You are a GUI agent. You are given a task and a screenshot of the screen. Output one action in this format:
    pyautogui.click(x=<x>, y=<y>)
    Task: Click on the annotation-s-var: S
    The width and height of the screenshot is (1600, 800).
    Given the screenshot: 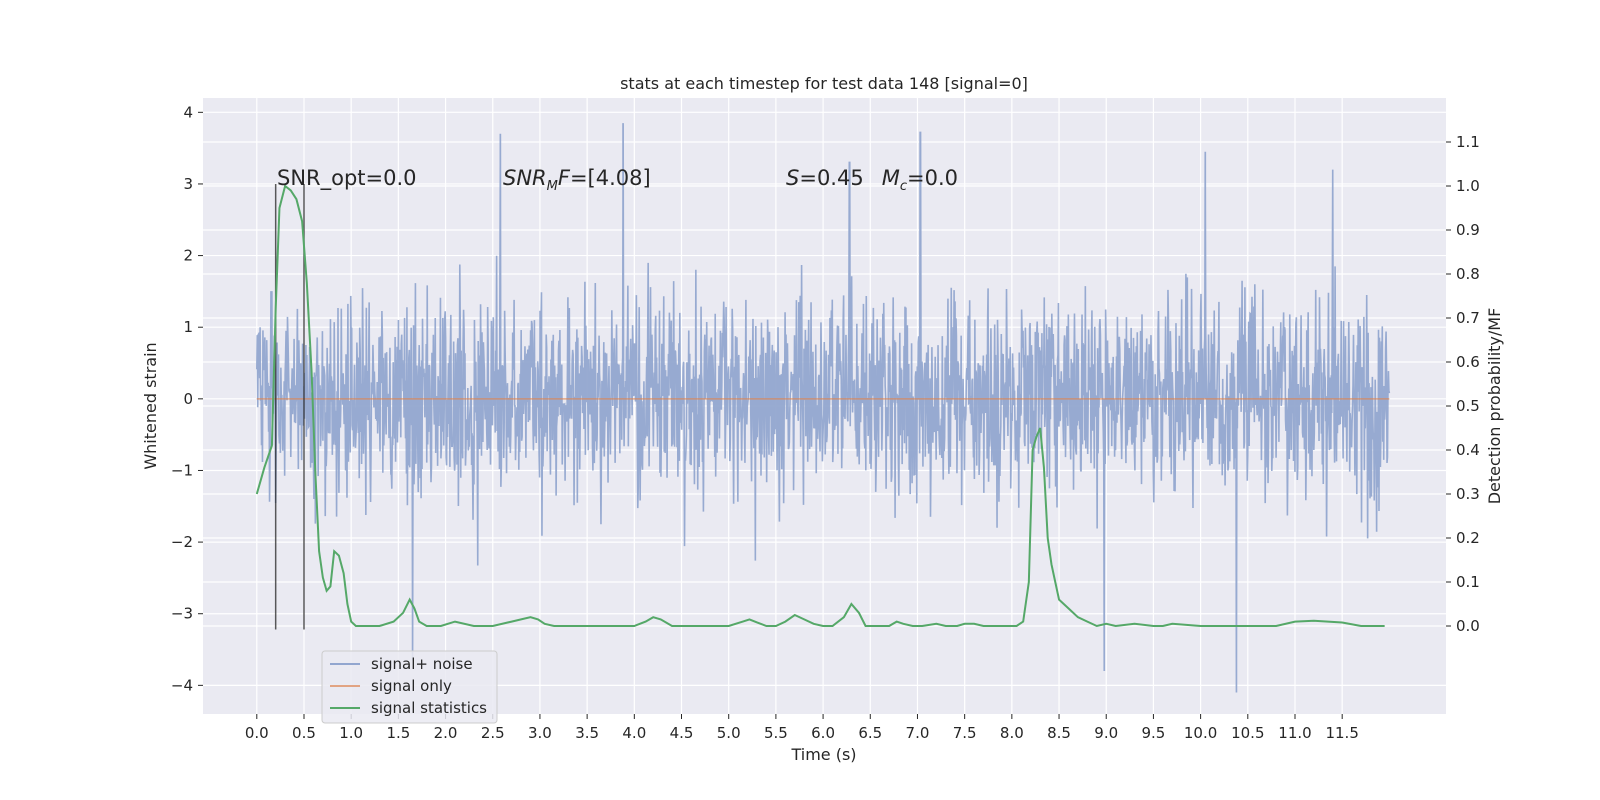 What is the action you would take?
    pyautogui.click(x=792, y=178)
    